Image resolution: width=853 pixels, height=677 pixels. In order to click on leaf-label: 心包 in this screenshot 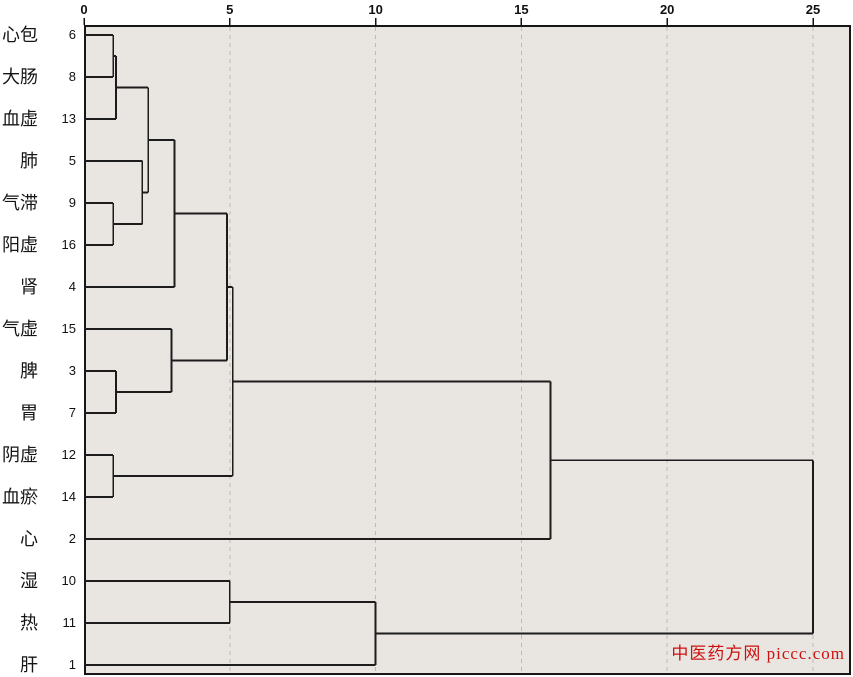, I will do `click(20, 35)`.